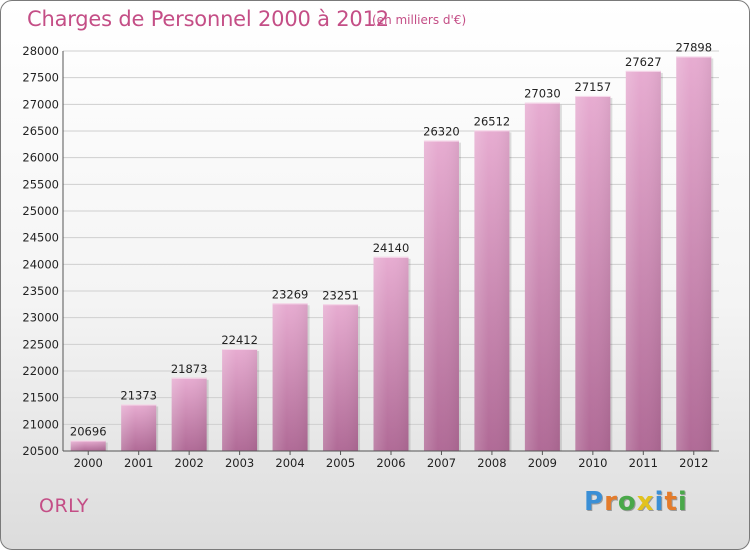 This screenshot has height=550, width=750. Describe the element at coordinates (340, 295) in the screenshot. I see `data-label: 23251` at that location.